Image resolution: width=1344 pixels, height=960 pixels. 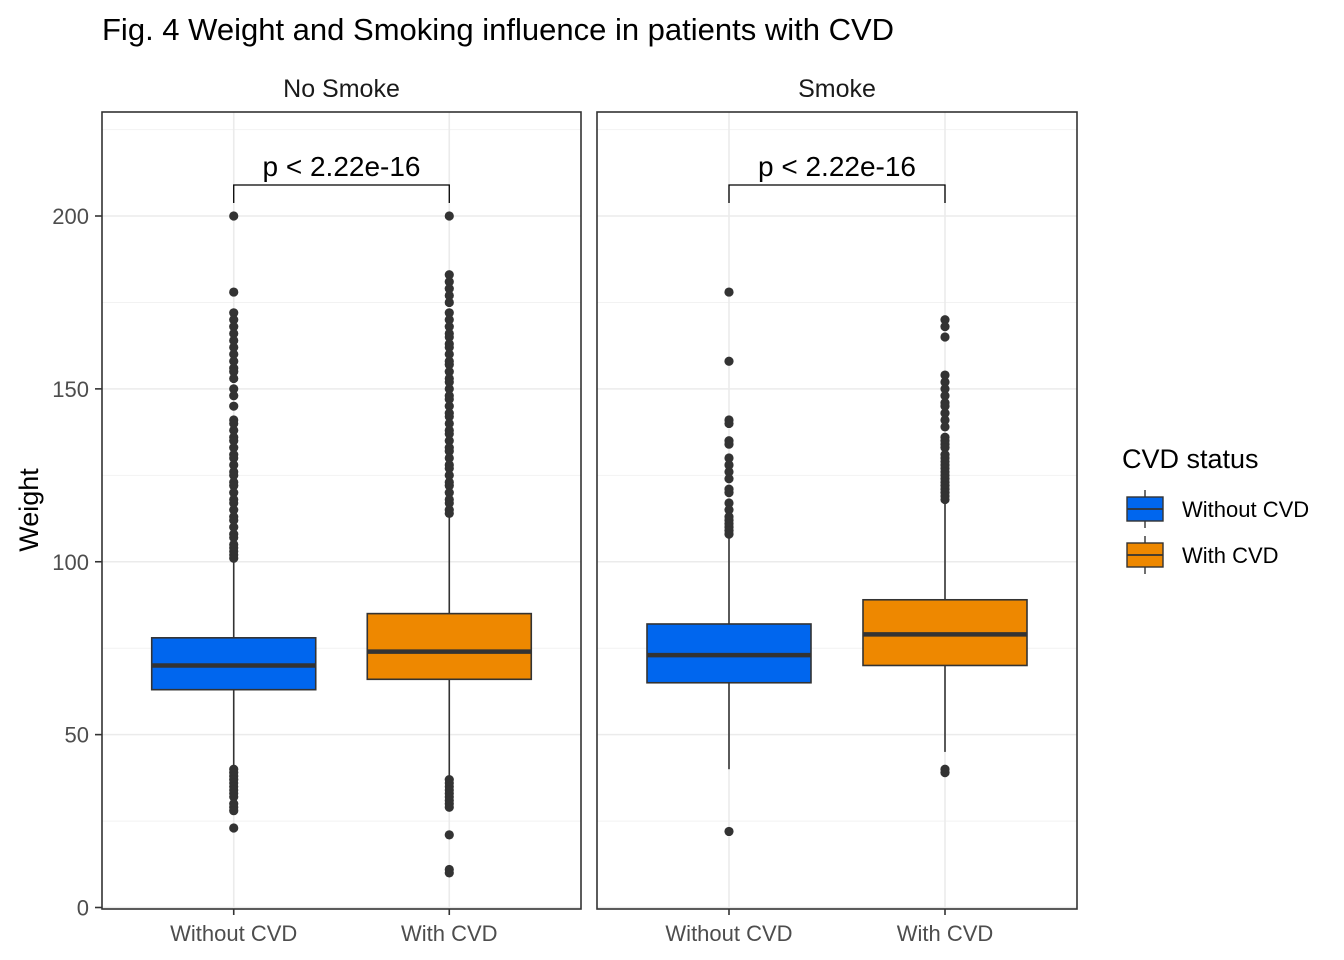 What do you see at coordinates (945, 546) in the screenshot?
I see `box-with-cvd` at bounding box center [945, 546].